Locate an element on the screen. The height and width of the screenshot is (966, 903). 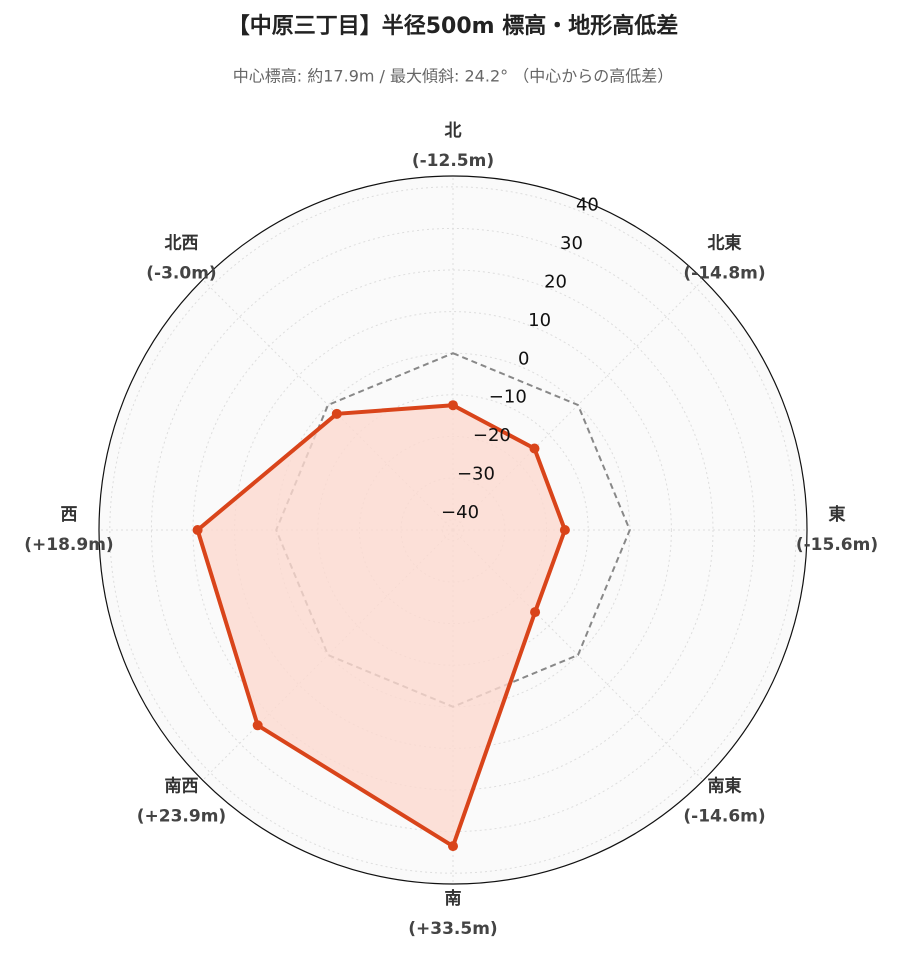
category-label: 東 is located at coordinates (837, 514).